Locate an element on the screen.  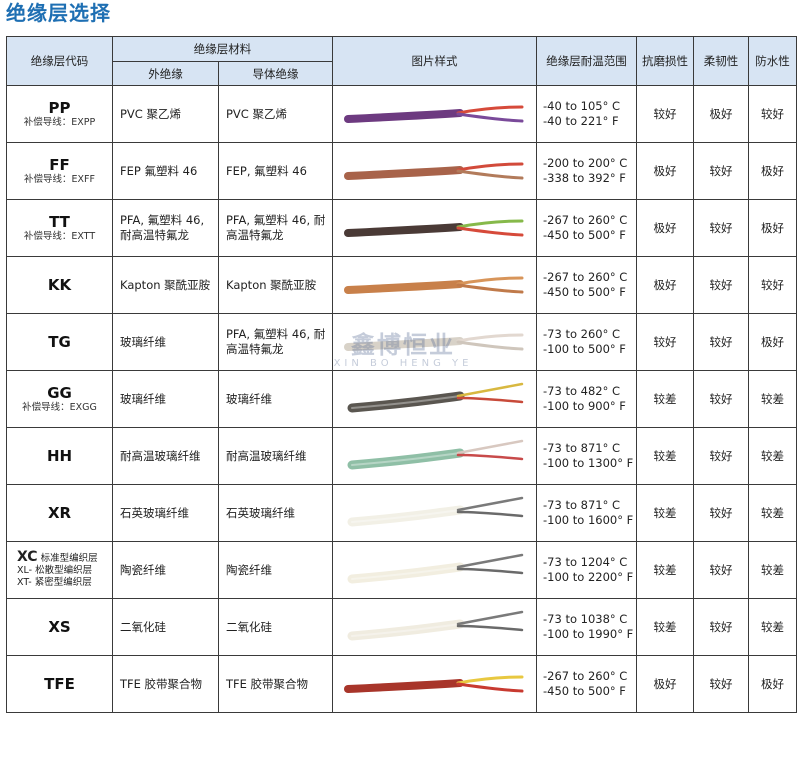
code-main: GG is located at coordinates (59, 393).